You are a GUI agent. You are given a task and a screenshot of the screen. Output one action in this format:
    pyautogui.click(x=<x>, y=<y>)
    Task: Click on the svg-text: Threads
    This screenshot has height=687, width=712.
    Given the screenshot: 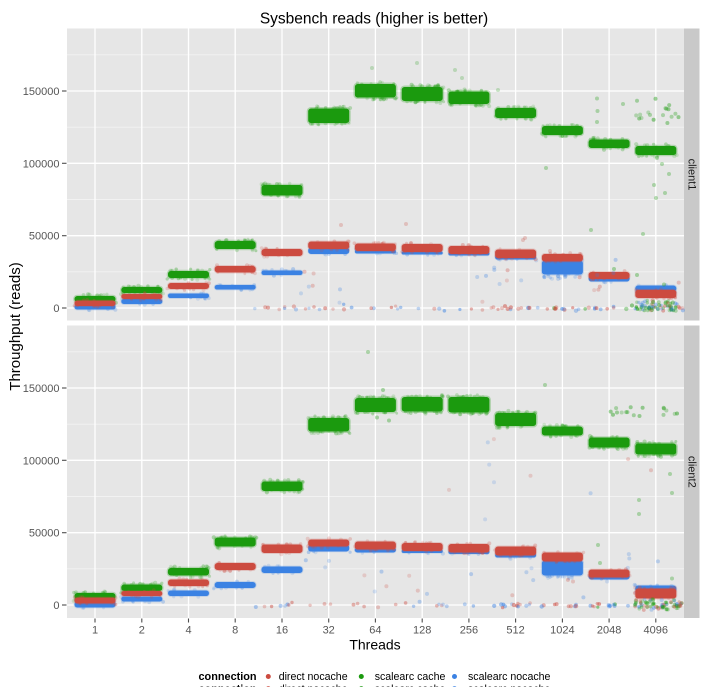 What is the action you would take?
    pyautogui.click(x=374, y=645)
    